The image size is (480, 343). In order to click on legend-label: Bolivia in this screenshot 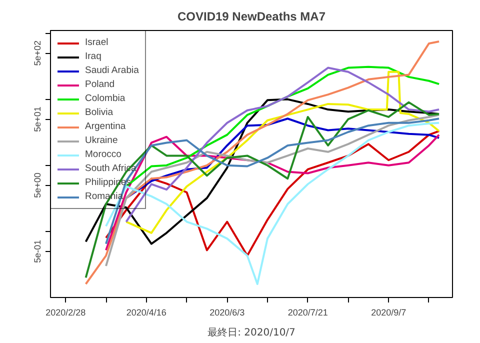, I will do `click(99, 112)`.